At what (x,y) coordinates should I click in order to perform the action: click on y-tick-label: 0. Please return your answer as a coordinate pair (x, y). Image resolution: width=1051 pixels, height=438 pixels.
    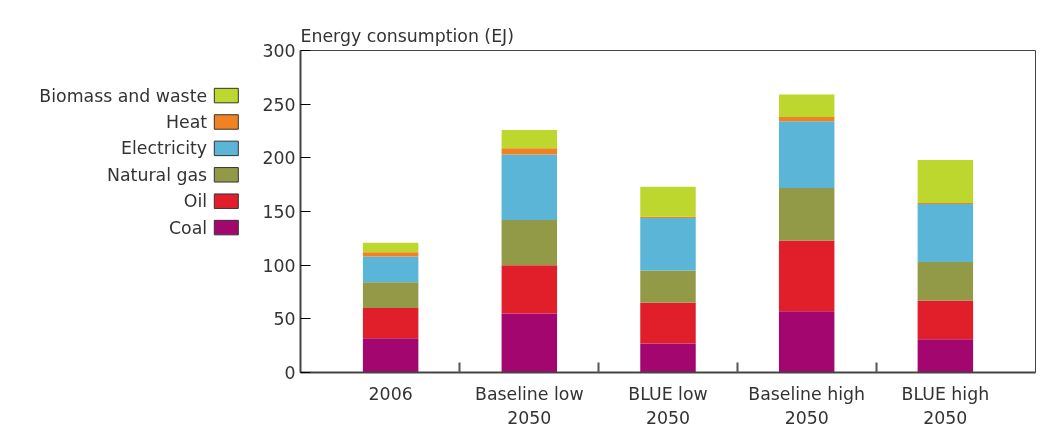
    Looking at the image, I should click on (290, 373).